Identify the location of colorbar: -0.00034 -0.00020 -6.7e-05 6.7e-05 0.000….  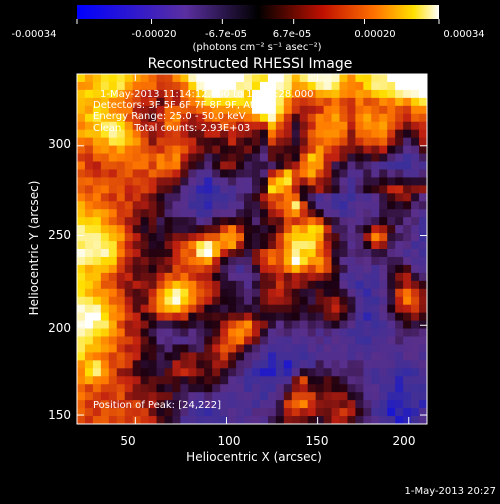
(248, 29).